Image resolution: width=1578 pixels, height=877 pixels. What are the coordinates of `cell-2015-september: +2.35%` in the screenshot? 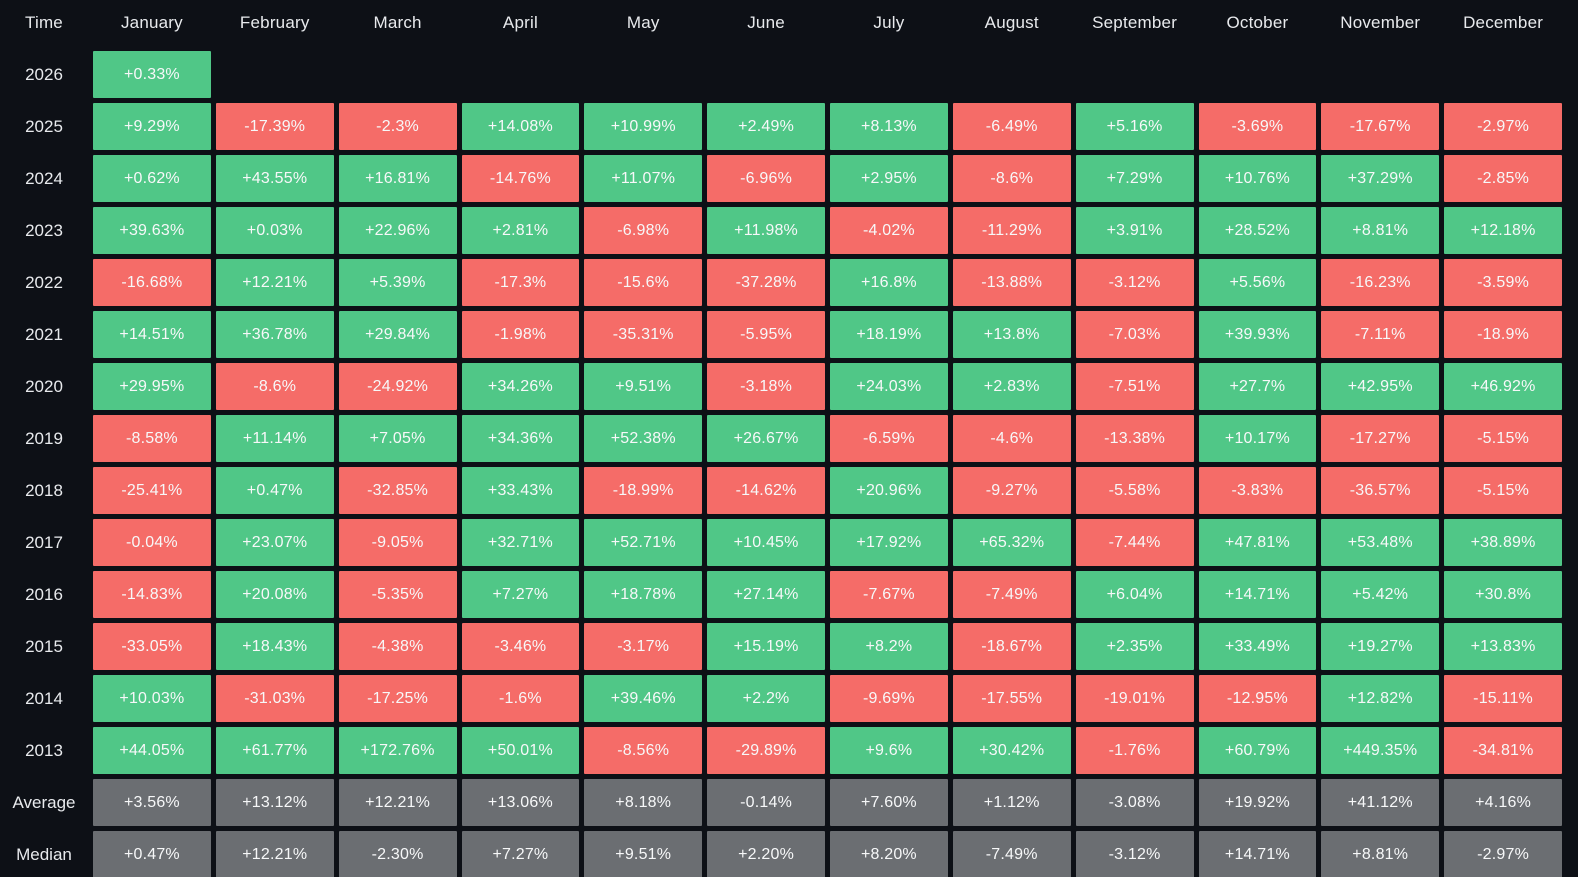 It's located at (1134, 646).